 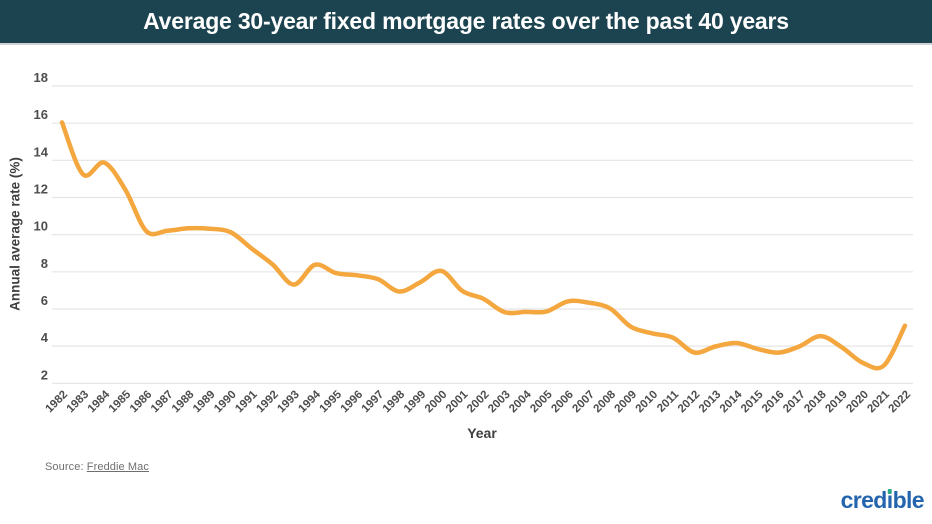 I want to click on x-tick-label: 2017, so click(x=794, y=402).